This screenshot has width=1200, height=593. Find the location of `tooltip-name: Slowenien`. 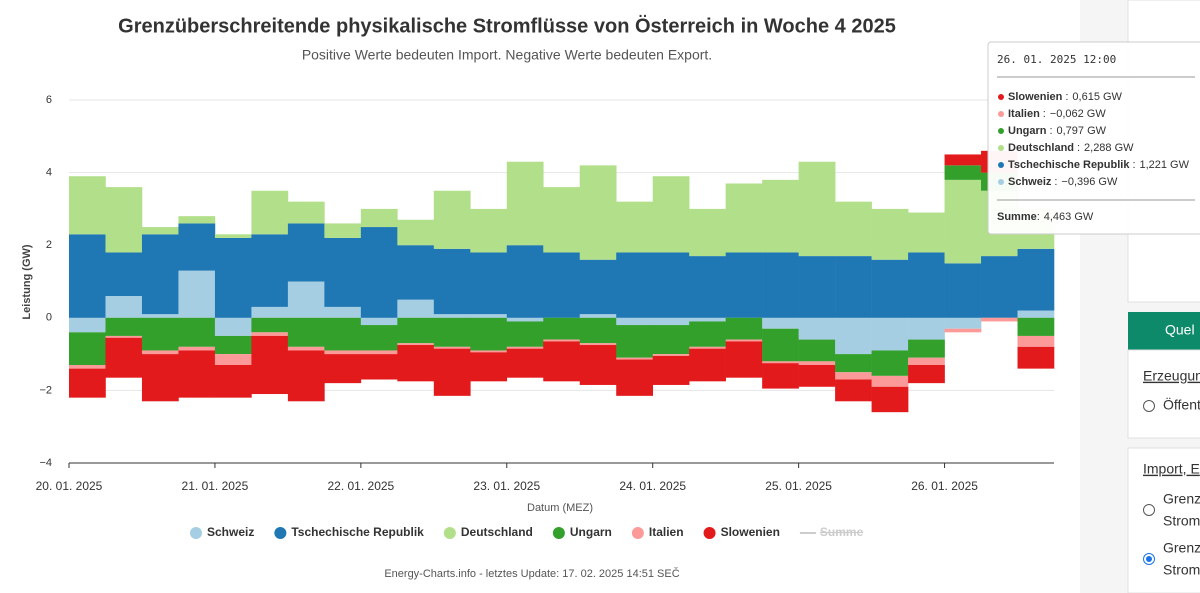

tooltip-name: Slowenien is located at coordinates (1035, 97).